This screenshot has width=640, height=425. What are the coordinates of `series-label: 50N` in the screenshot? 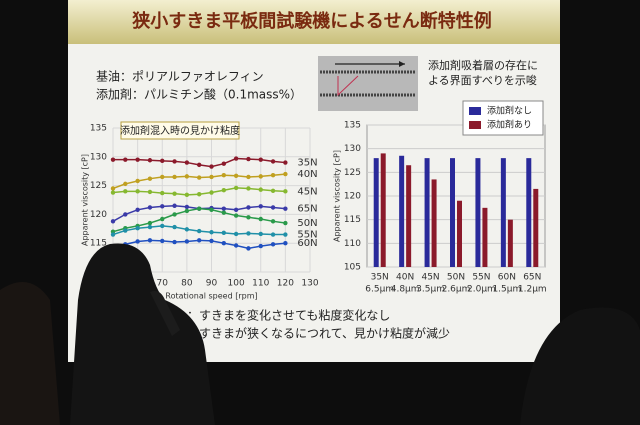 It's located at (307, 223).